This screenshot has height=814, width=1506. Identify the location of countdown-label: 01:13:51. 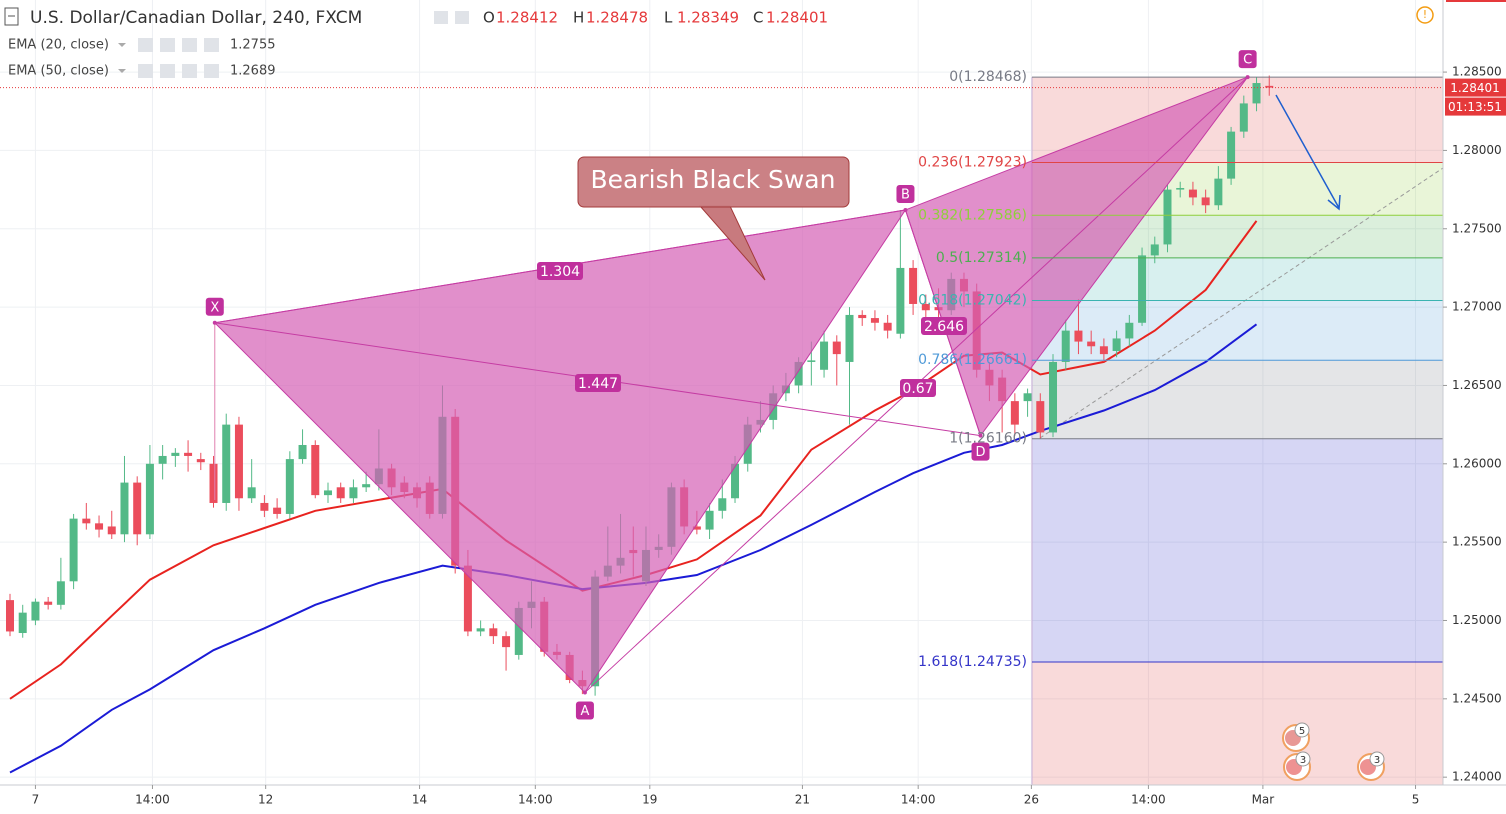
(1475, 107).